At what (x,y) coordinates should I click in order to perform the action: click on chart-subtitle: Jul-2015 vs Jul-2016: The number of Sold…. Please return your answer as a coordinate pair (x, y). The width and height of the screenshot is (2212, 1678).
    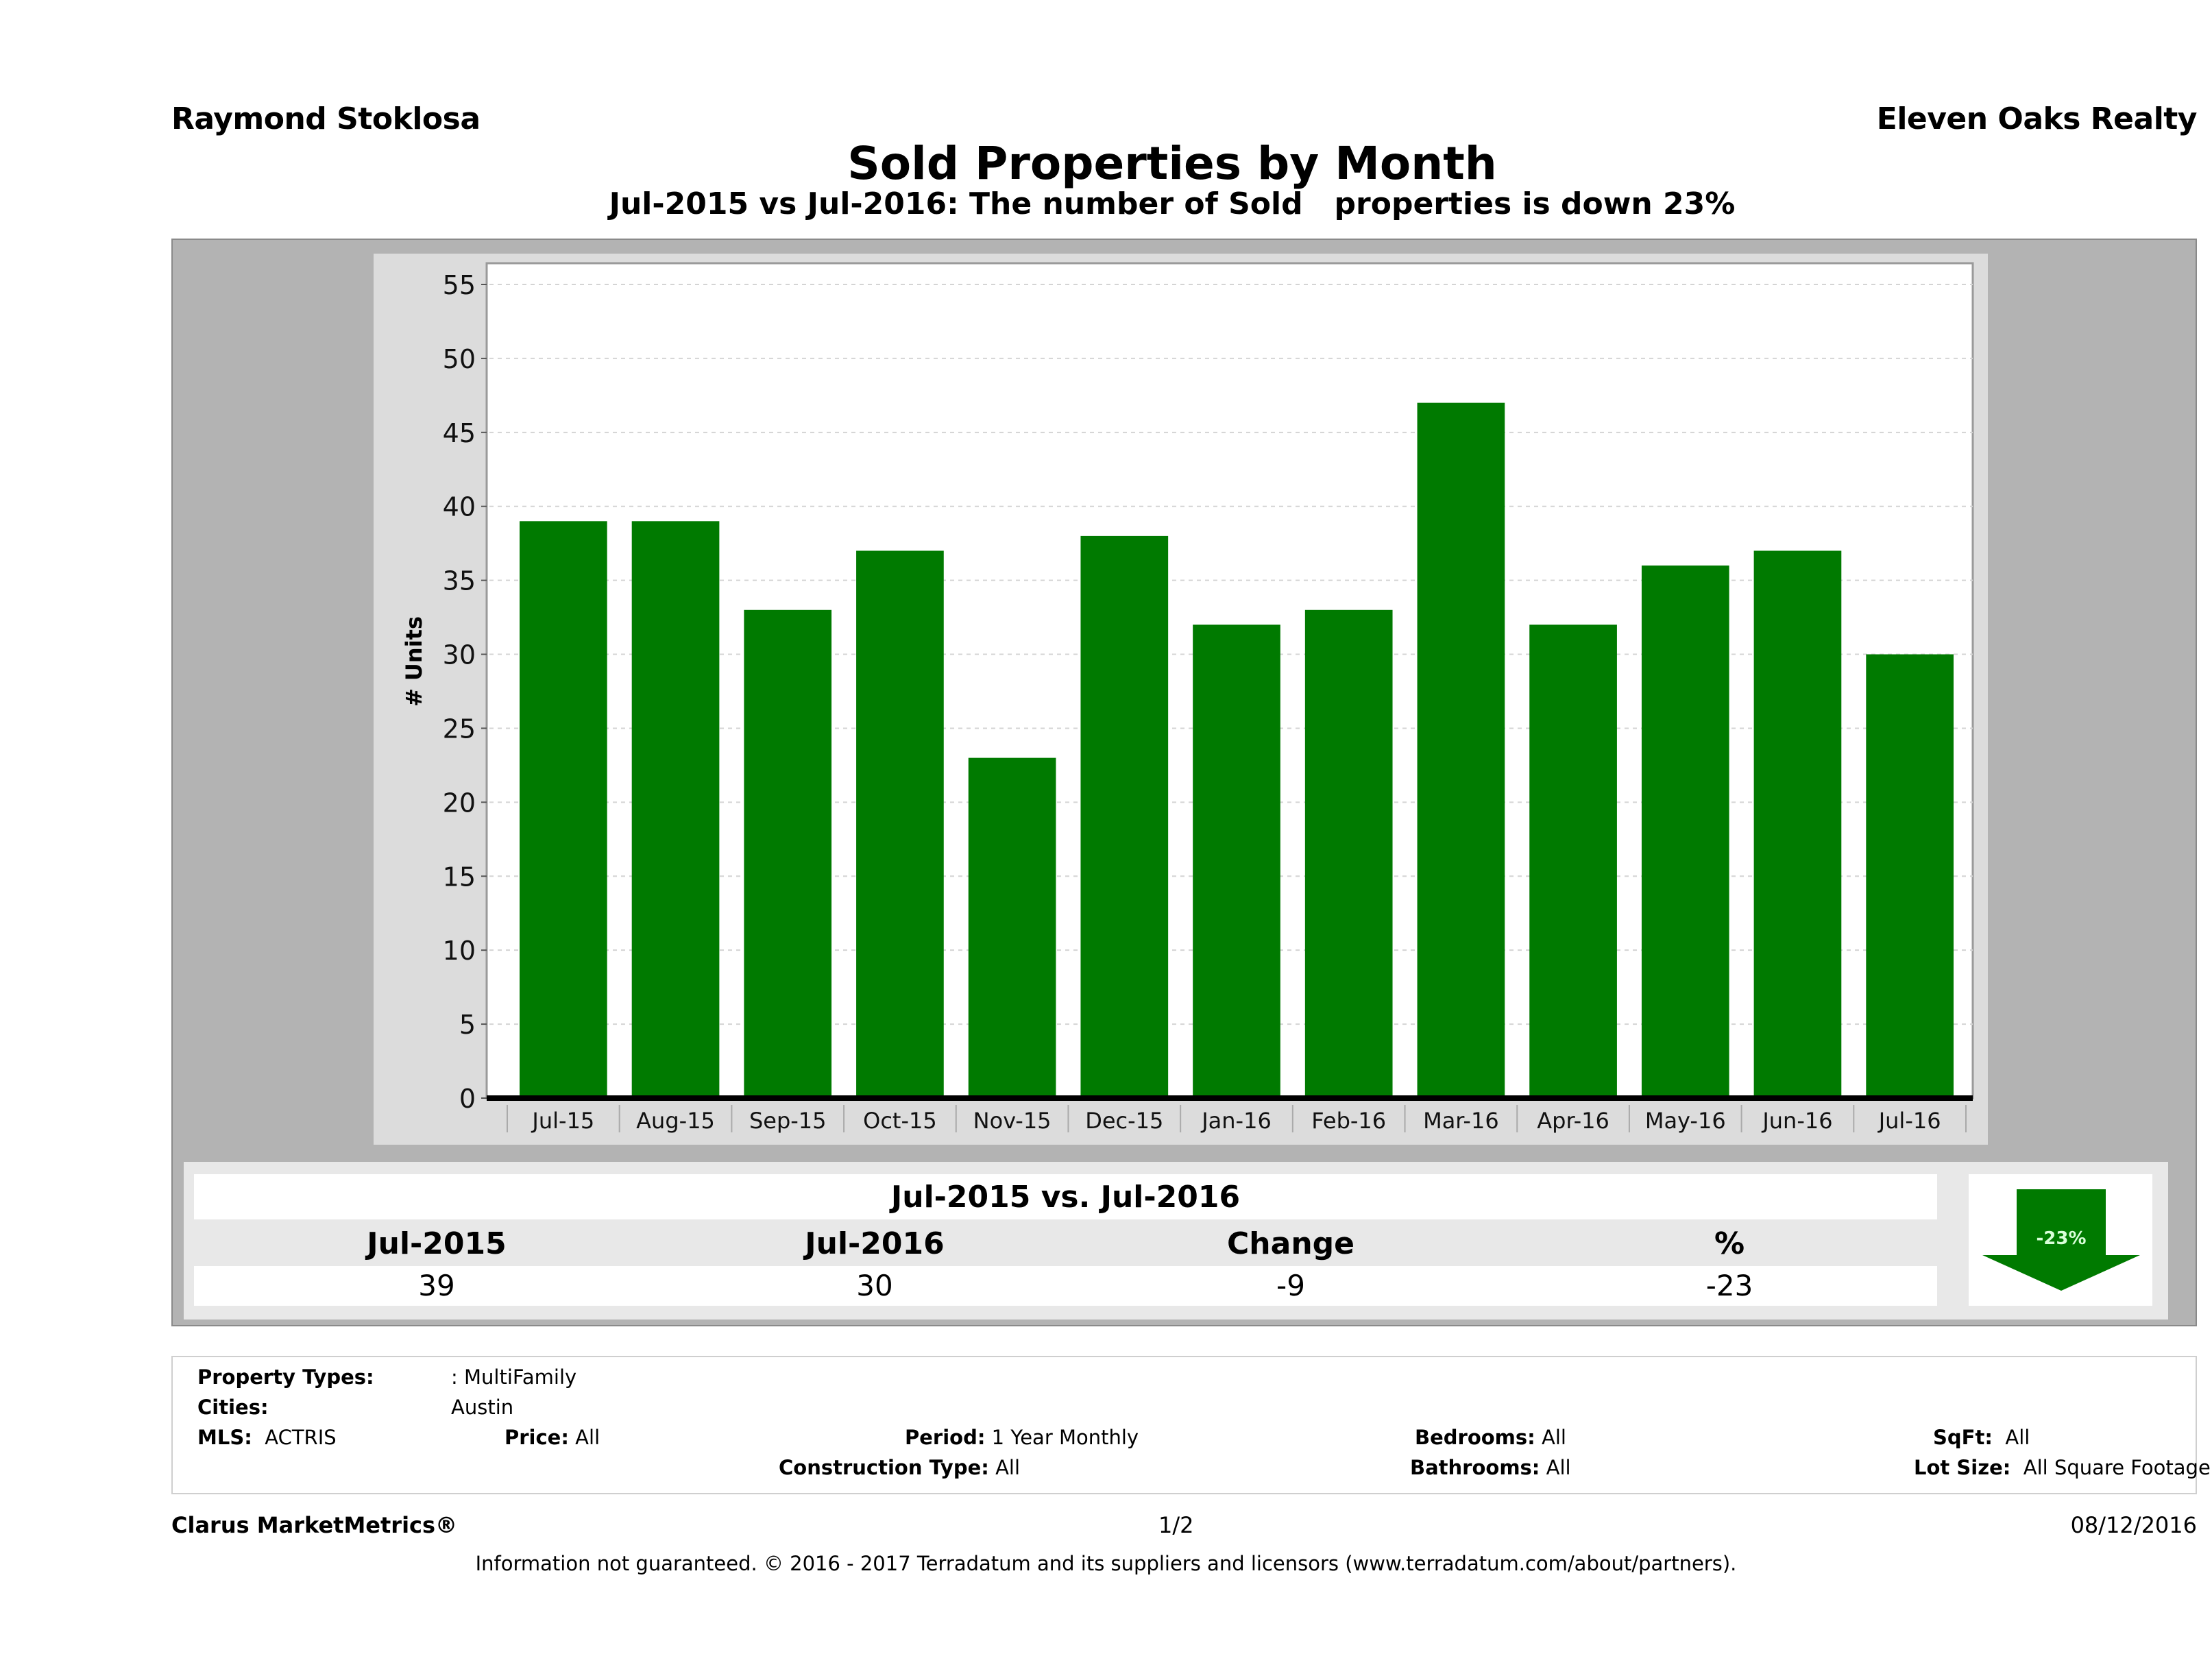
    Looking at the image, I should click on (1172, 203).